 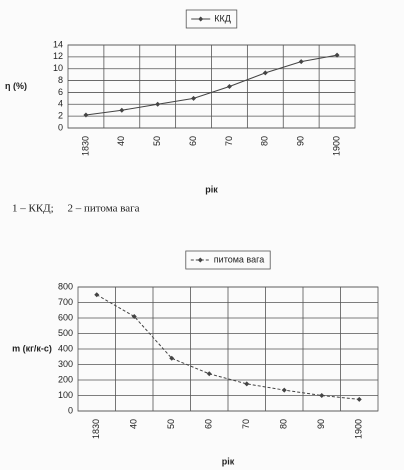 What do you see at coordinates (60, 92) in the screenshot?
I see `y-tick-label: 6` at bounding box center [60, 92].